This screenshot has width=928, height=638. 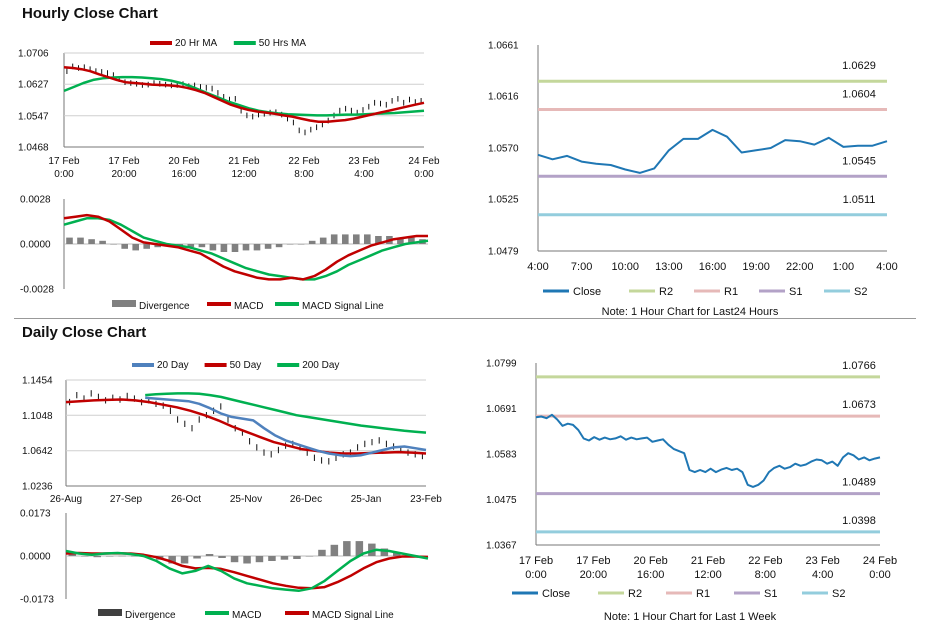 I want to click on hourly-macd-y-tick-label: 0.0028, so click(x=35, y=200).